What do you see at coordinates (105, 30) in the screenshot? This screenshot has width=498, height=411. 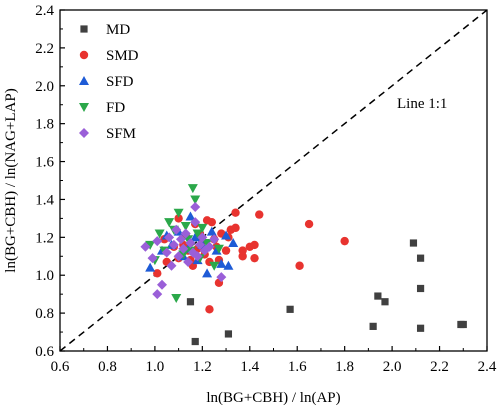 I see `legend-entry-md: MD` at bounding box center [105, 30].